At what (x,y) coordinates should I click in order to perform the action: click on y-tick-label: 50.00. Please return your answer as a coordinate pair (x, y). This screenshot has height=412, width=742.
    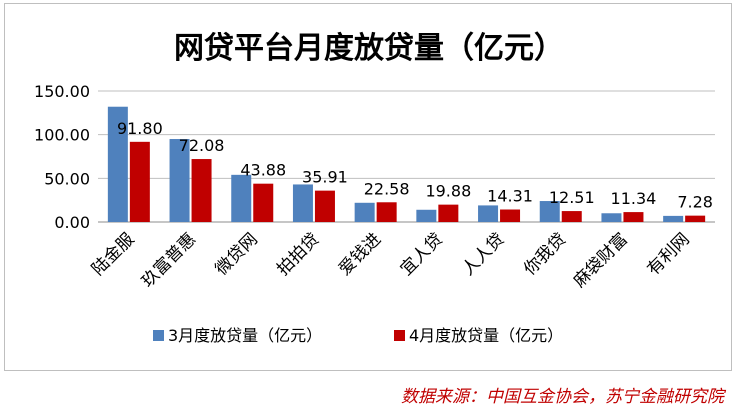
    Looking at the image, I should click on (67, 178).